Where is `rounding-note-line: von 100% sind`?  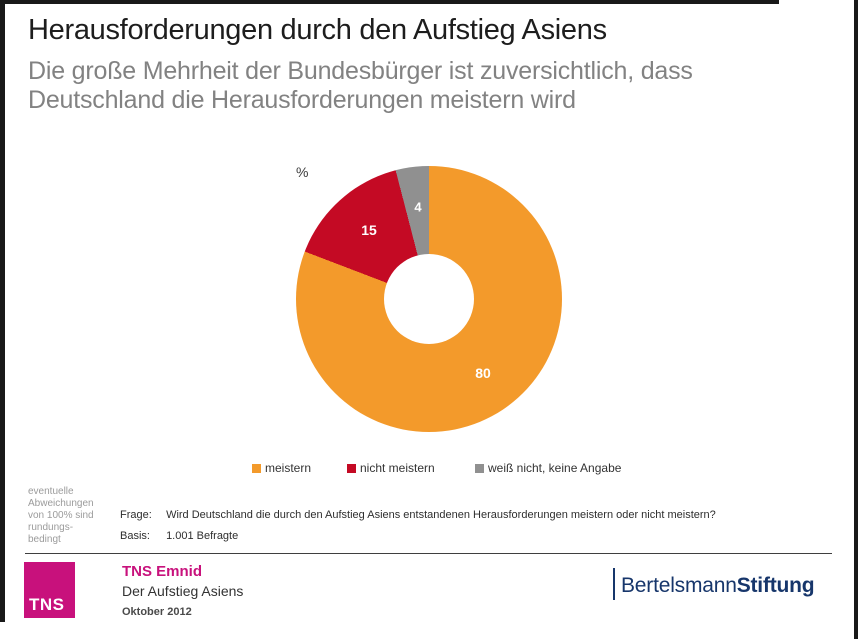 rounding-note-line: von 100% sind is located at coordinates (61, 515).